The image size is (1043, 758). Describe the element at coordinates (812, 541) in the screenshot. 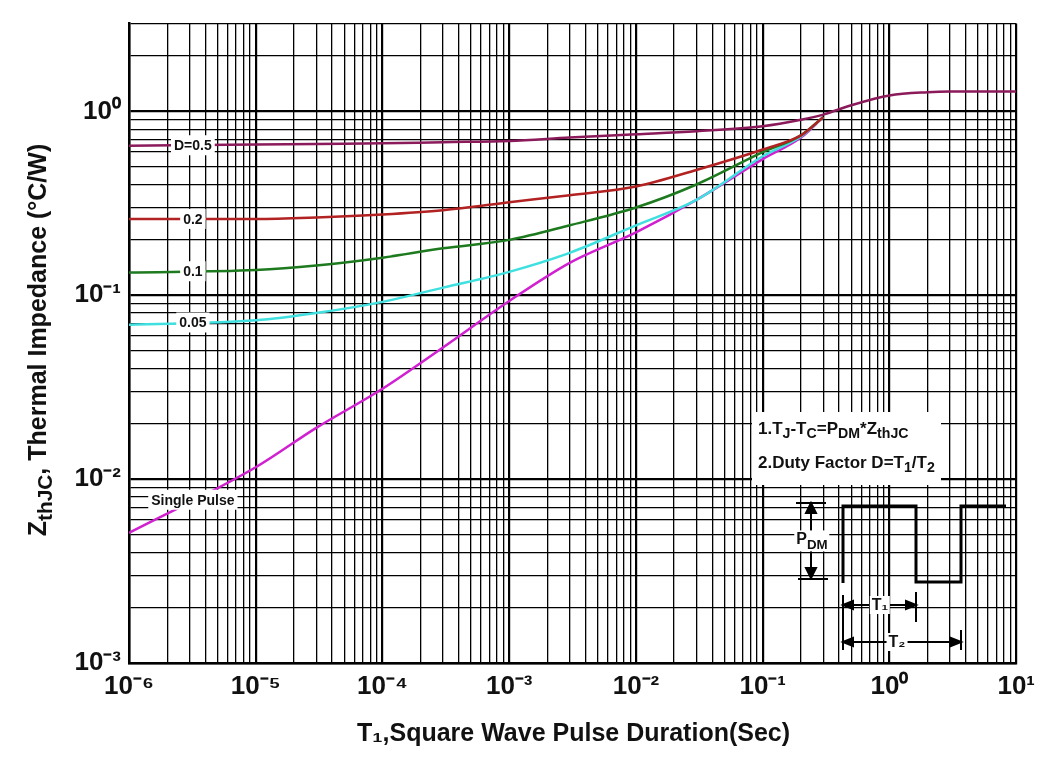

I see `annotation: P$_{DM}$` at that location.